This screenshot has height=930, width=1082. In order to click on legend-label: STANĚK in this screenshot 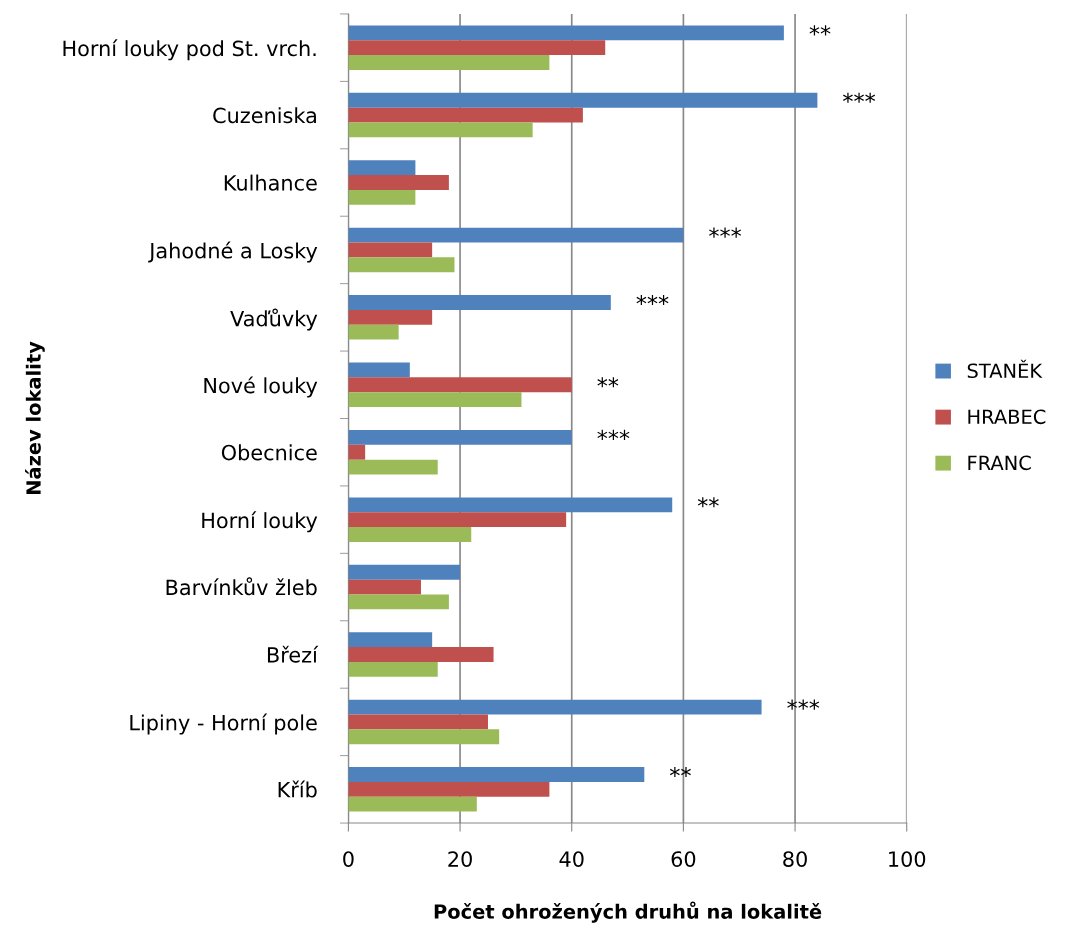, I will do `click(1005, 369)`.